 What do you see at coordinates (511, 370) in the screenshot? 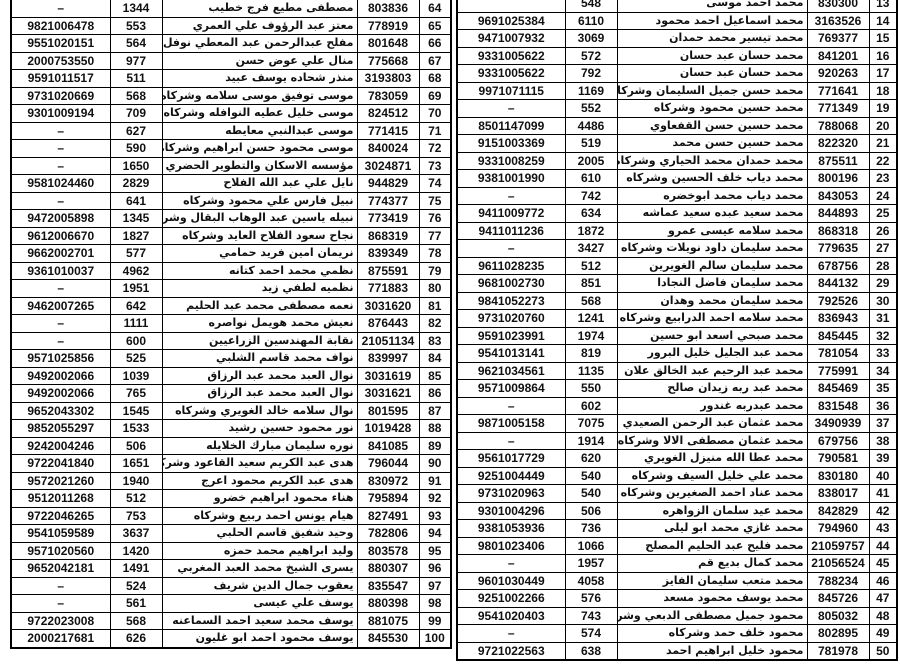
I see `phone: 9621034561` at bounding box center [511, 370].